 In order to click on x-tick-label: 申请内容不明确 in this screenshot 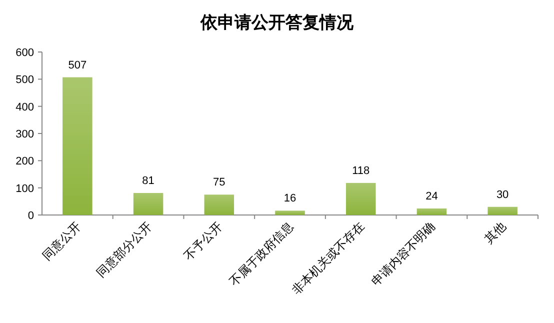, I will do `click(403, 254)`.